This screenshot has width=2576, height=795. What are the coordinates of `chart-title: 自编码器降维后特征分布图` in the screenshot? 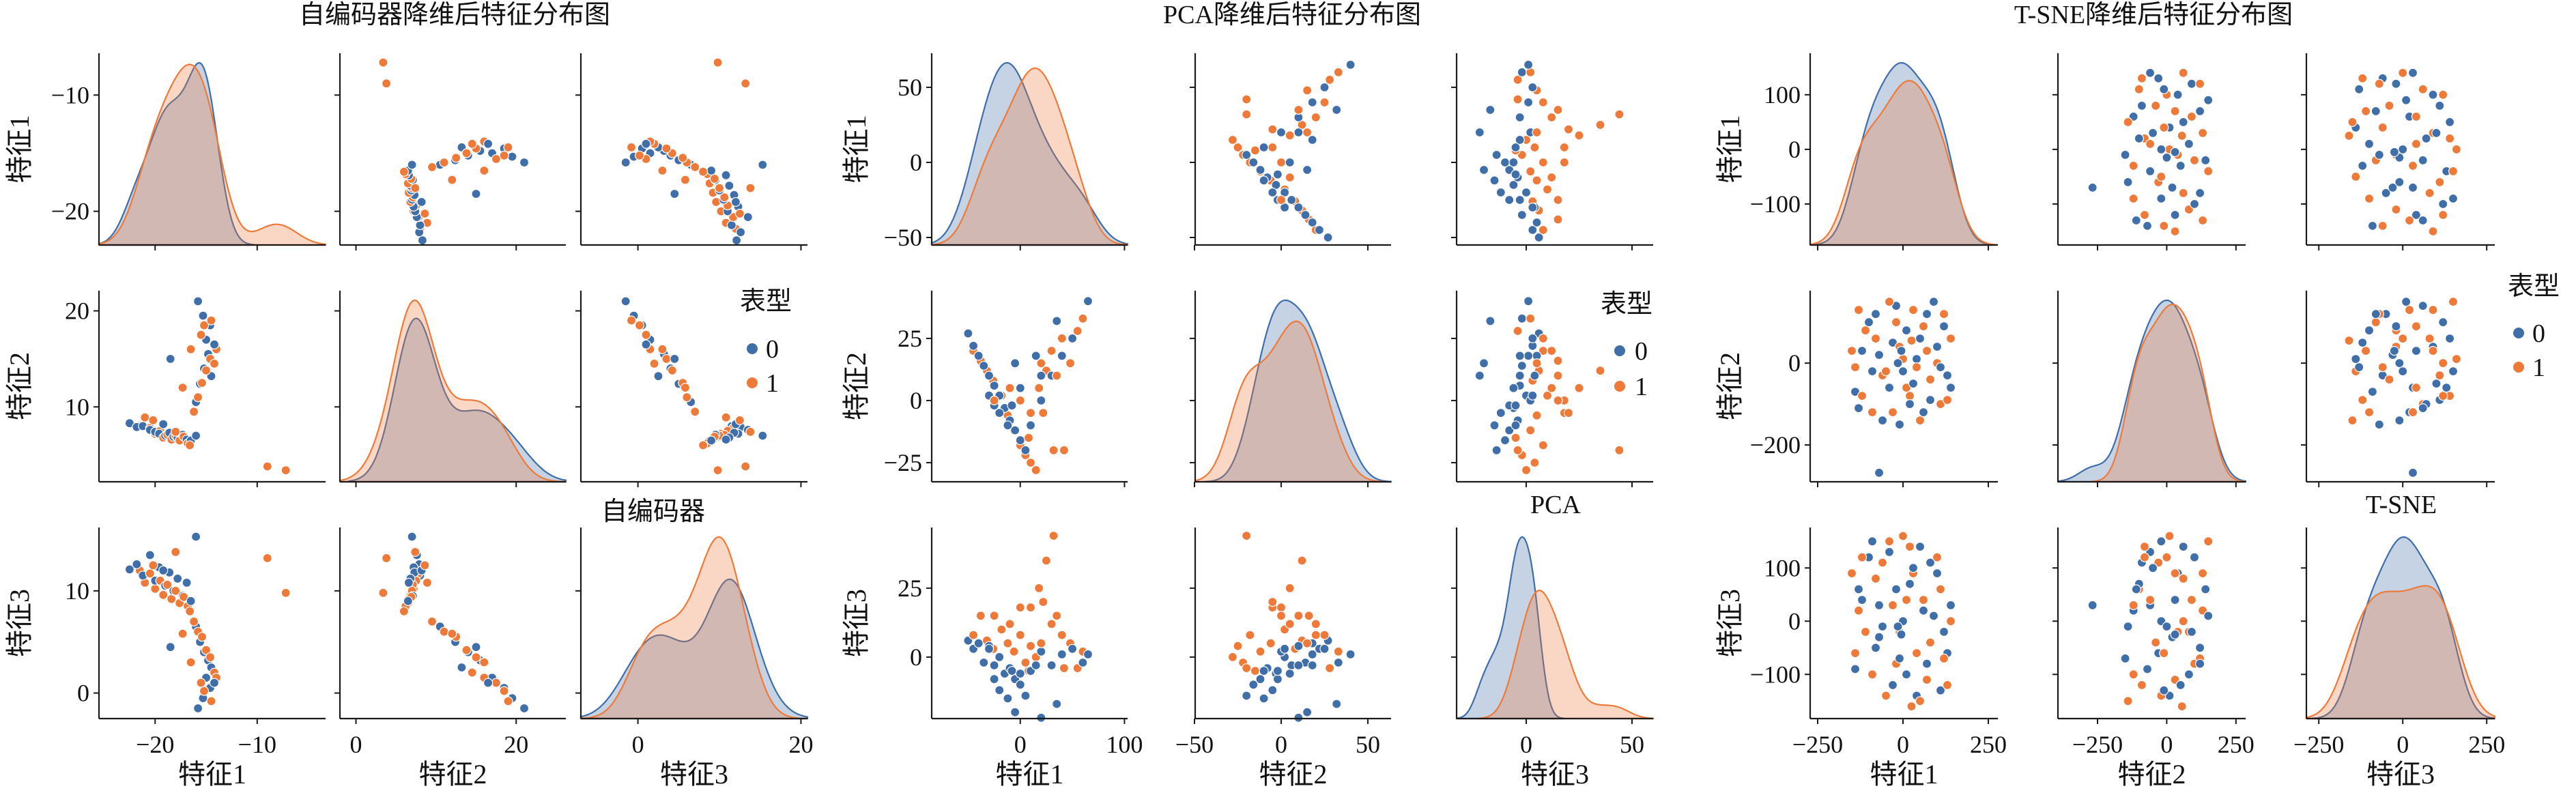 It's located at (454, 15).